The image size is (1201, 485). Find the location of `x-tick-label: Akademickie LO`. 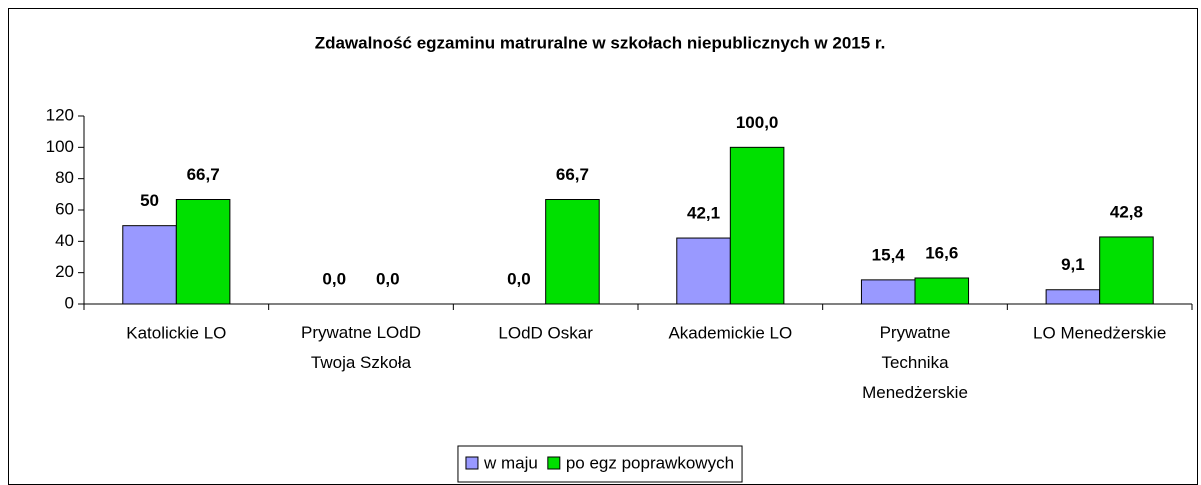

x-tick-label: Akademickie LO is located at coordinates (730, 332).